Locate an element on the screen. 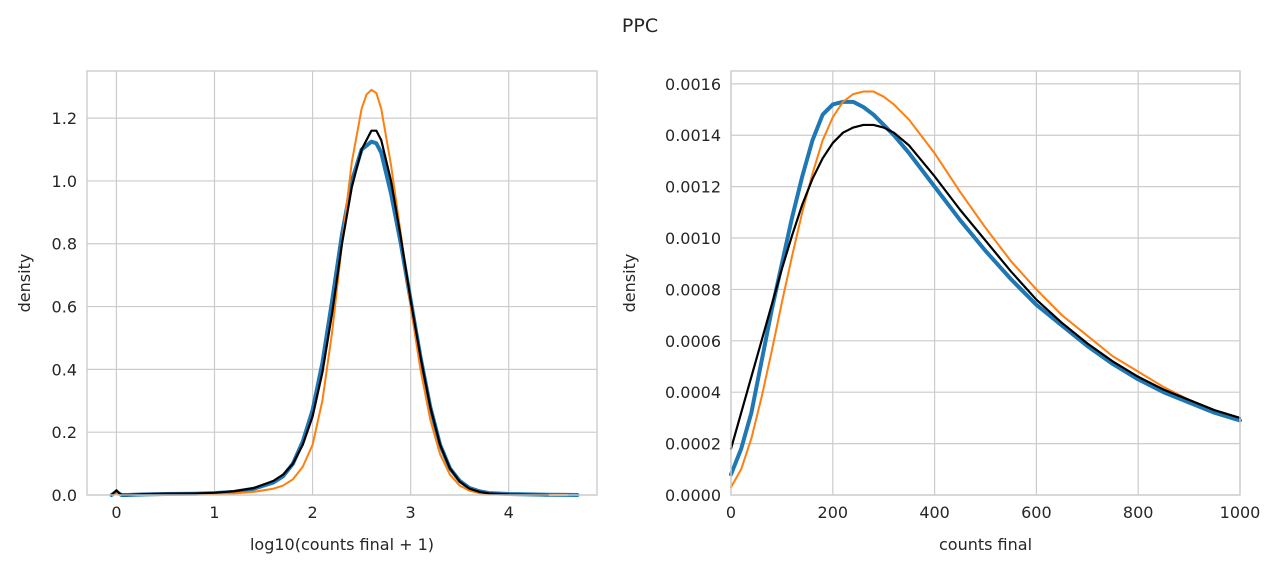  x-tick-label: 3 is located at coordinates (411, 512).